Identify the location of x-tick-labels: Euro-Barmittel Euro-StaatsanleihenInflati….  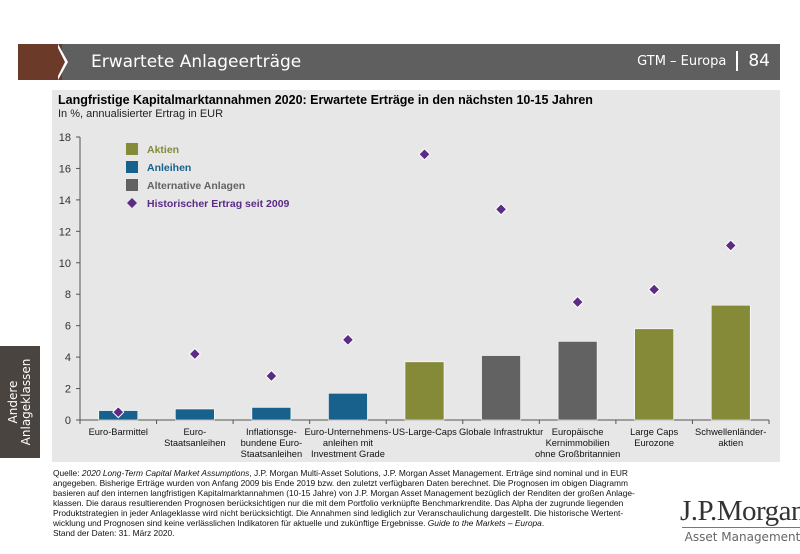
(428, 443).